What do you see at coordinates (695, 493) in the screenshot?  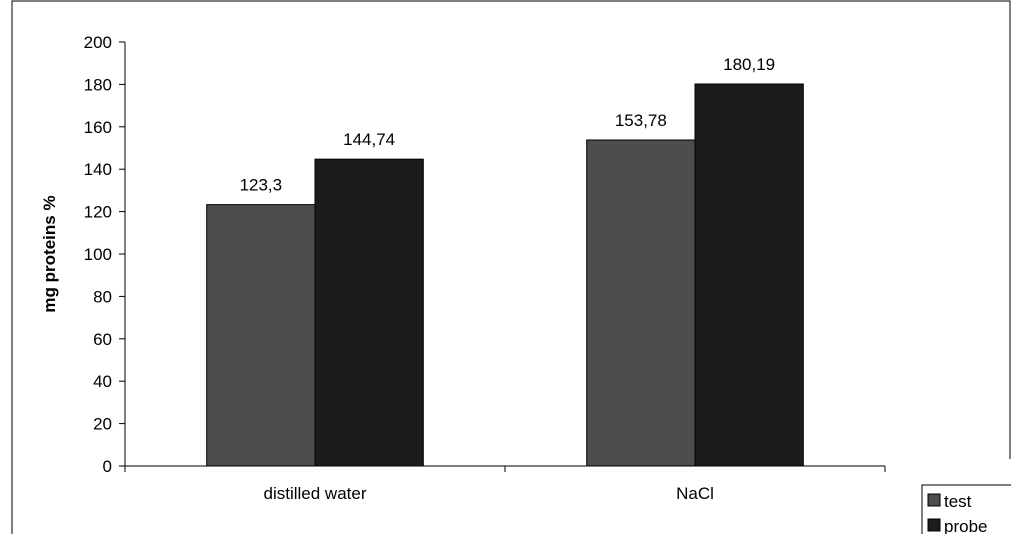 I see `x-category-label: NaCl` at bounding box center [695, 493].